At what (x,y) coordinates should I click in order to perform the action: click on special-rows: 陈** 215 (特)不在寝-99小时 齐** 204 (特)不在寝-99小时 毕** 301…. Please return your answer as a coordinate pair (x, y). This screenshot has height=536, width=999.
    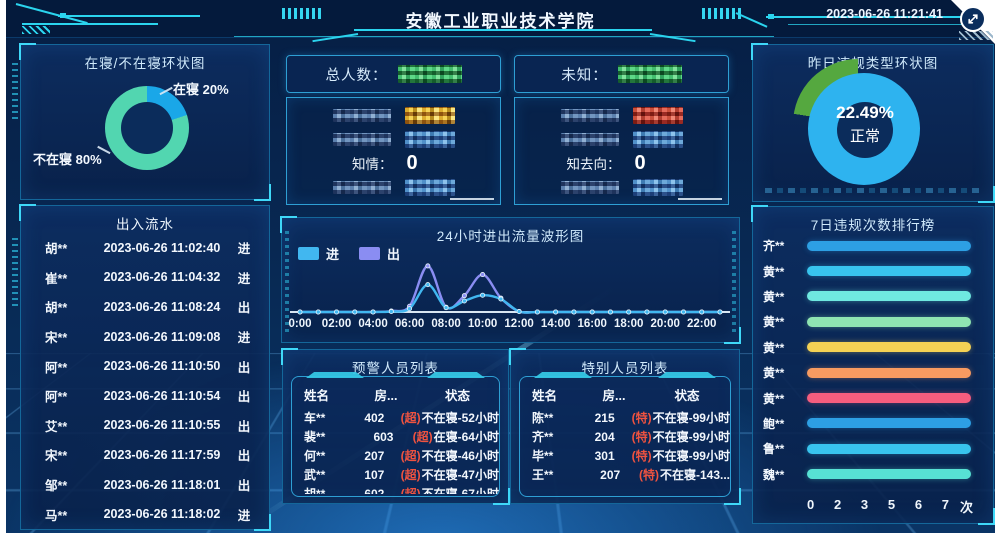
    Looking at the image, I should click on (625, 451).